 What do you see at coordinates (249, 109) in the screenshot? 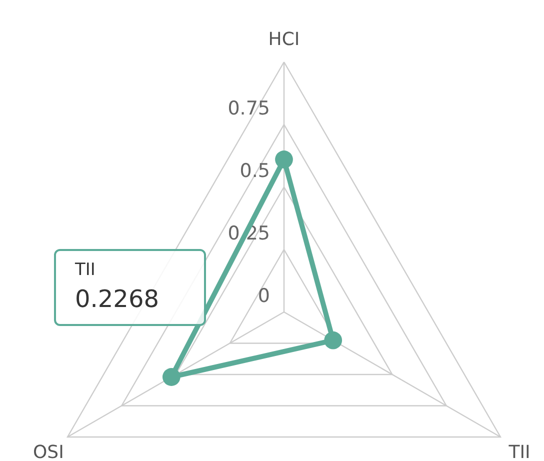
I see `y-tick-label: 0.75` at bounding box center [249, 109].